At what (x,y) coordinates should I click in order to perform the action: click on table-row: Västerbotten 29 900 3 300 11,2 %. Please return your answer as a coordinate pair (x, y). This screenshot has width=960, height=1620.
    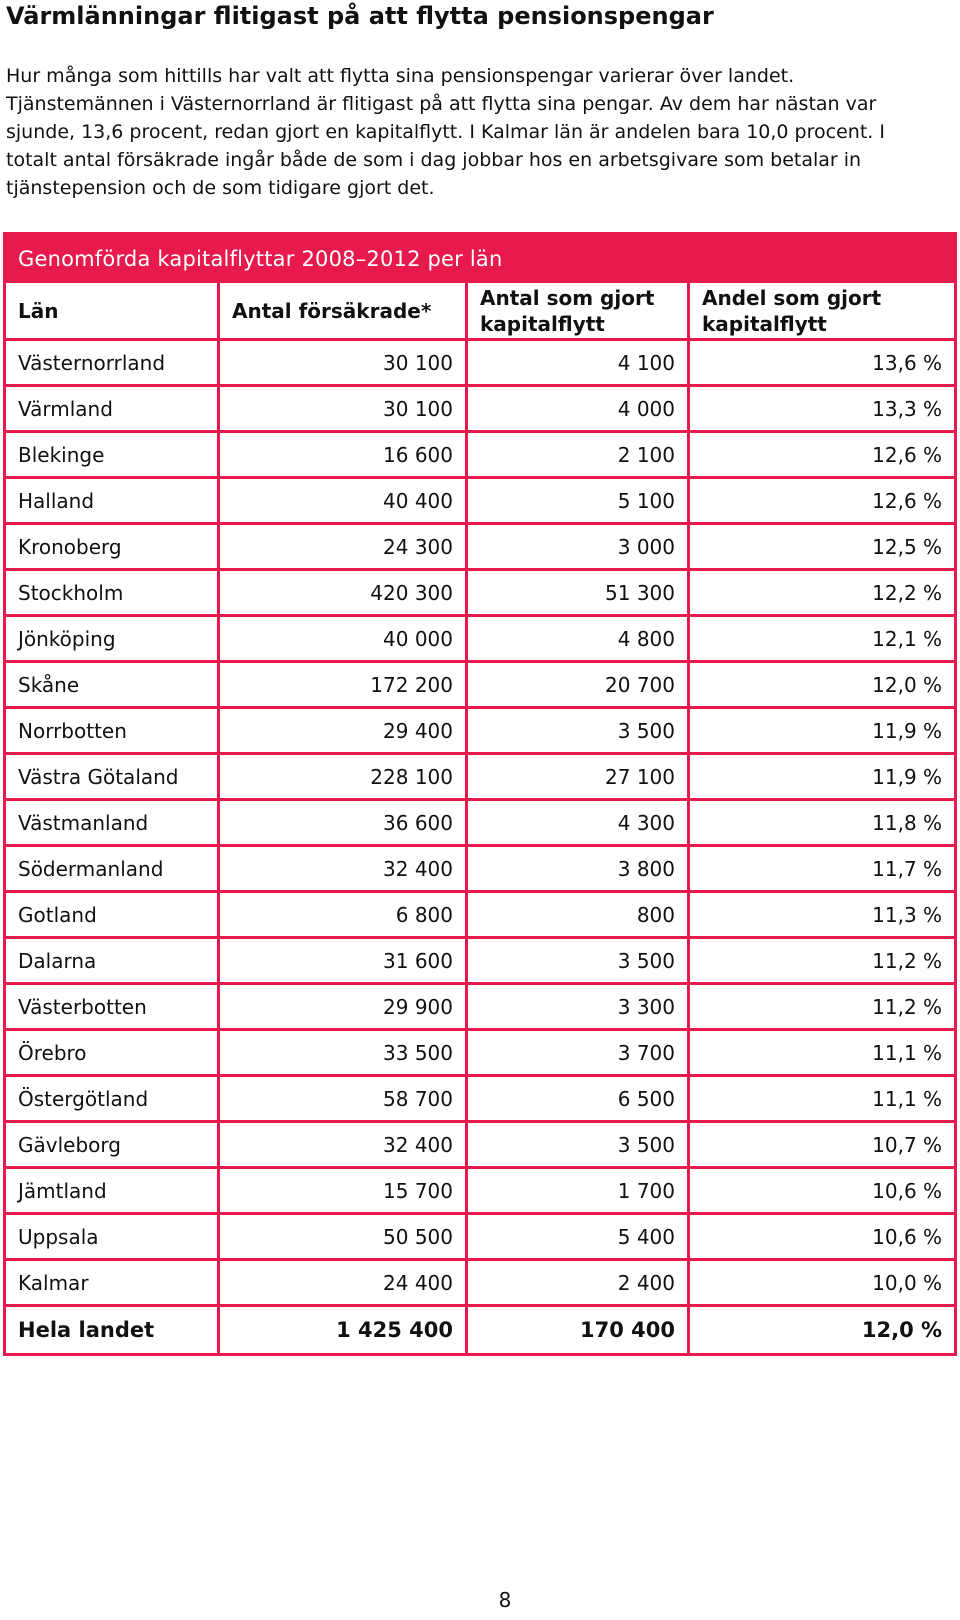
    Looking at the image, I should click on (480, 1008).